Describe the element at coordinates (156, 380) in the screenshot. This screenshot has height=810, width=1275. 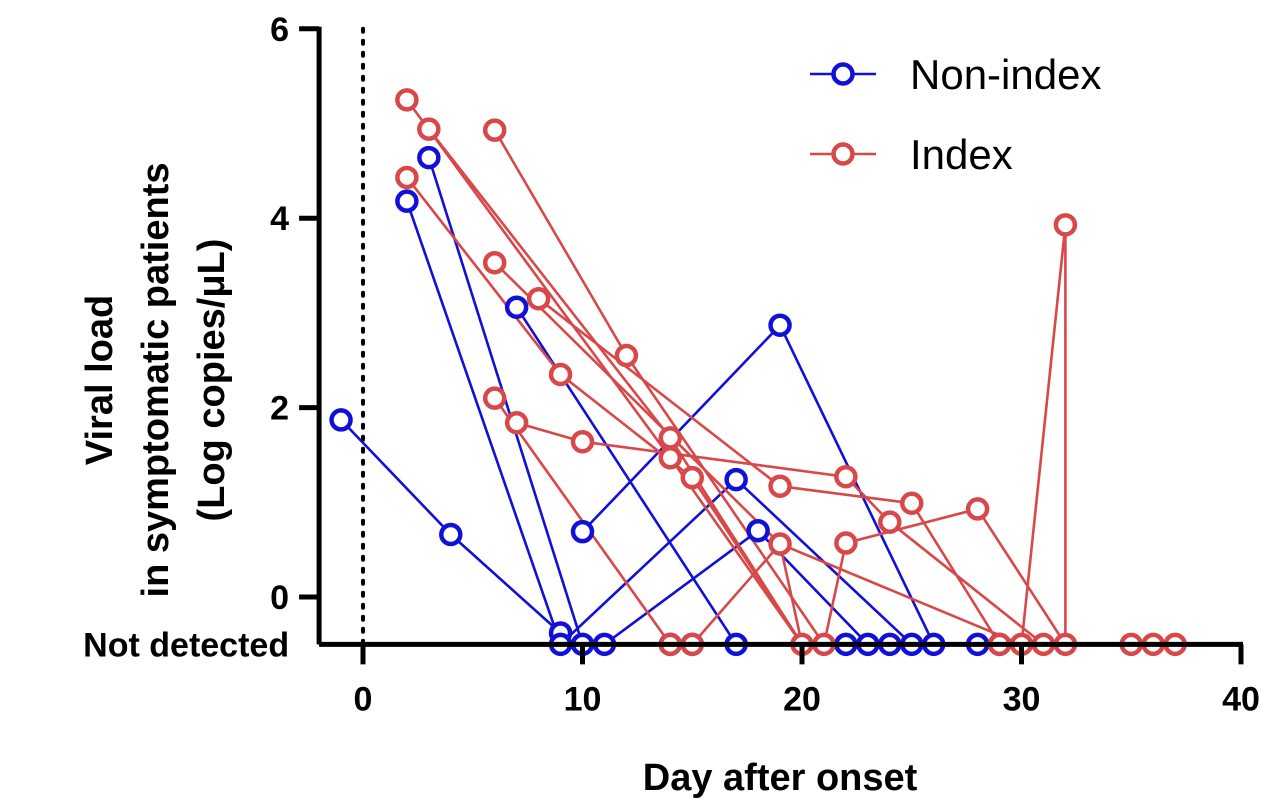
I see `y-axis-title-line-2: in symptomatic patients` at that location.